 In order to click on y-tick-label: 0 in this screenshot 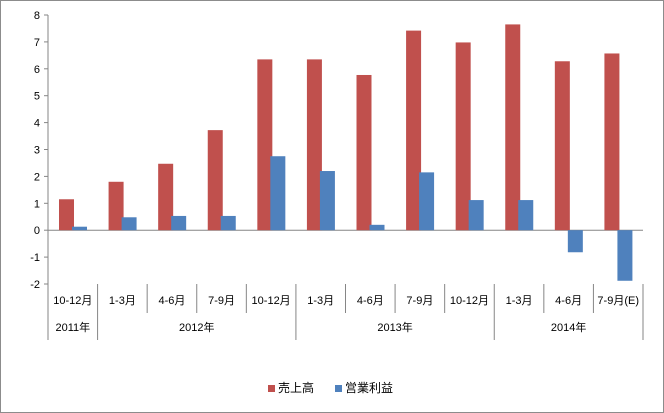, I will do `click(37, 231)`.